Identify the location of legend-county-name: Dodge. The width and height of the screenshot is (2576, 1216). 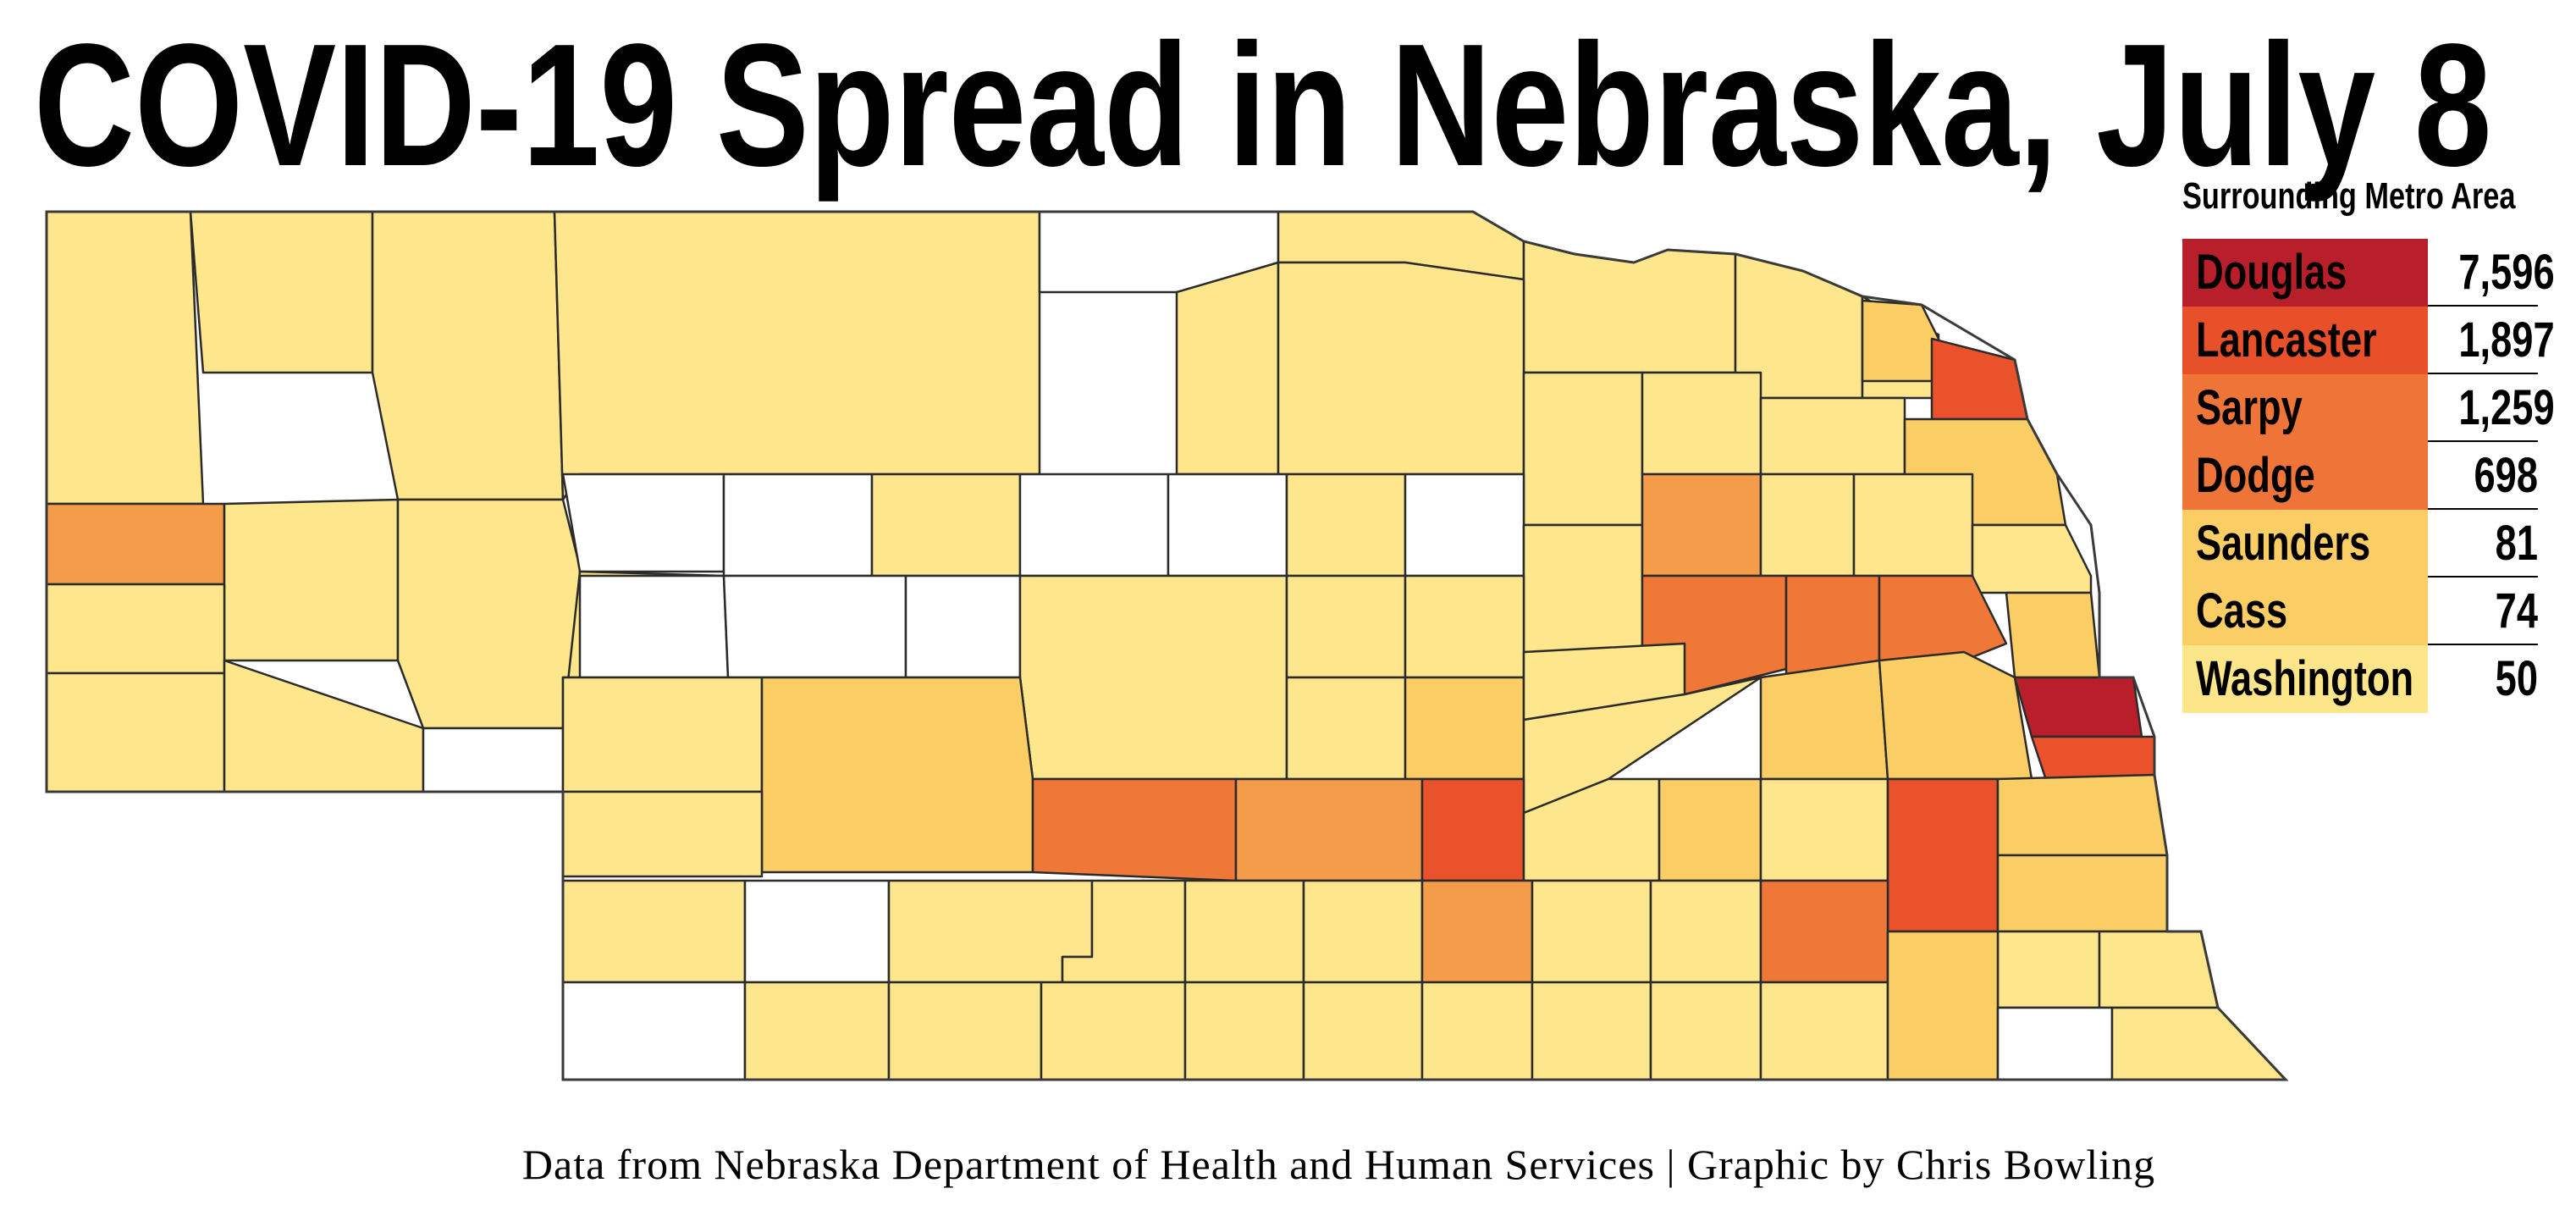
(2255, 476).